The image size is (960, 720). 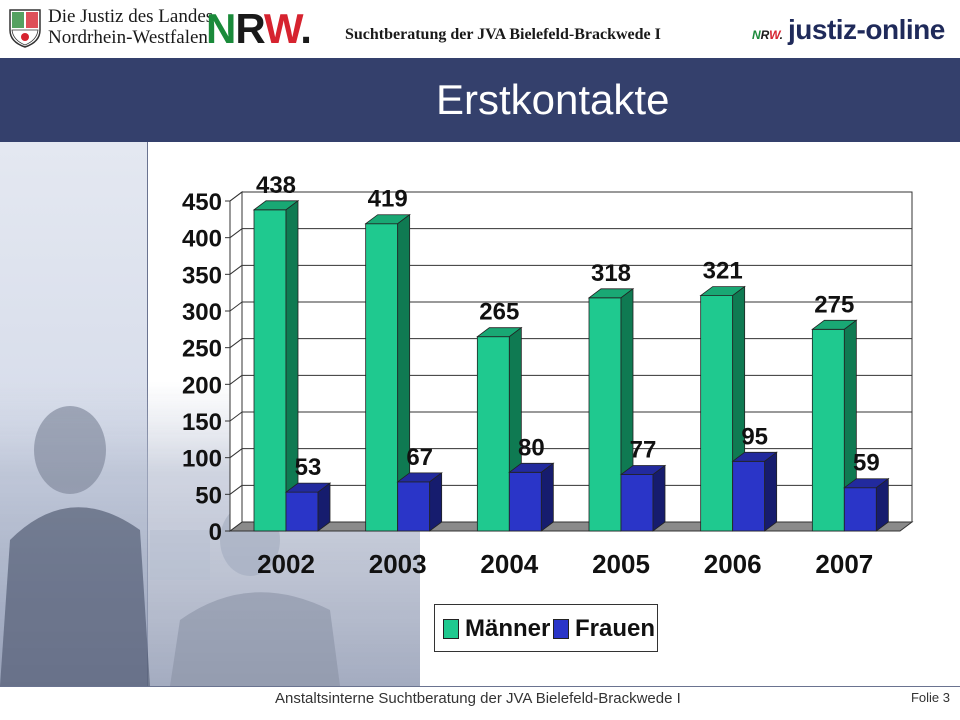 I want to click on chart-xlabels: 2002 2003 2004 2005 2006 2007, so click(x=565, y=564).